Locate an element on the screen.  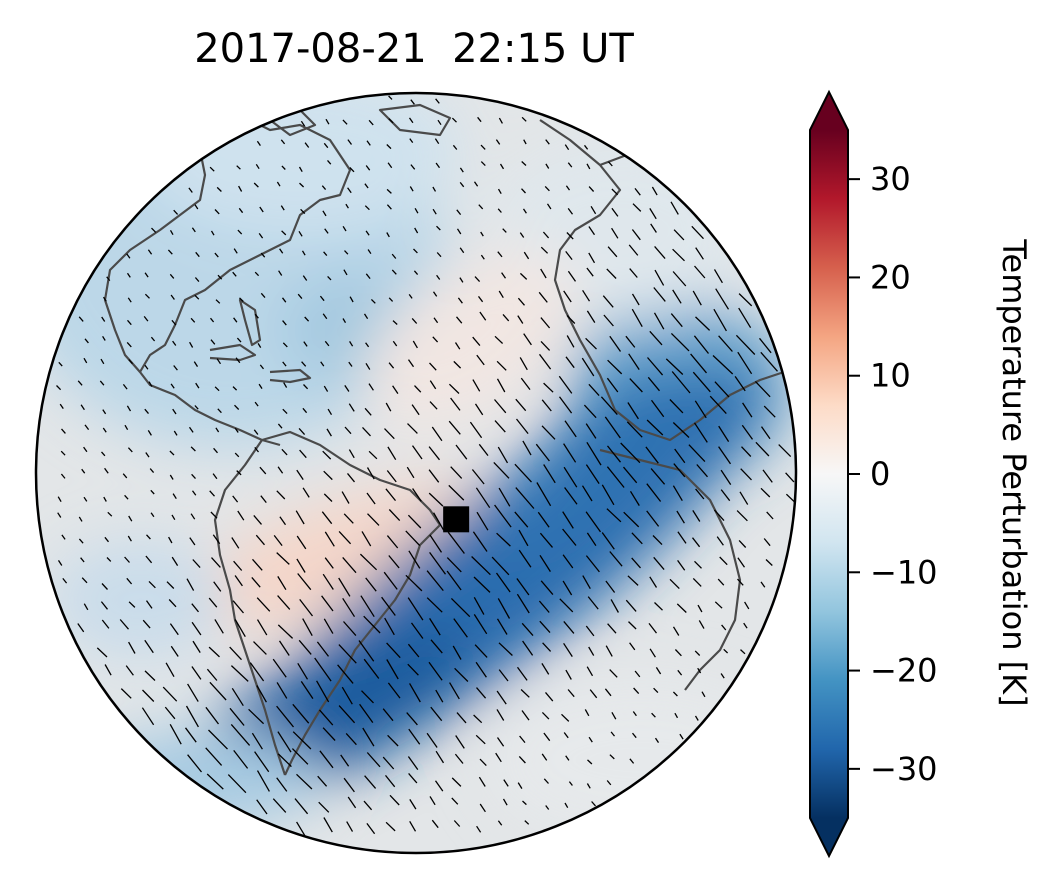
colorbar-extend-top is located at coordinates (829, 111).